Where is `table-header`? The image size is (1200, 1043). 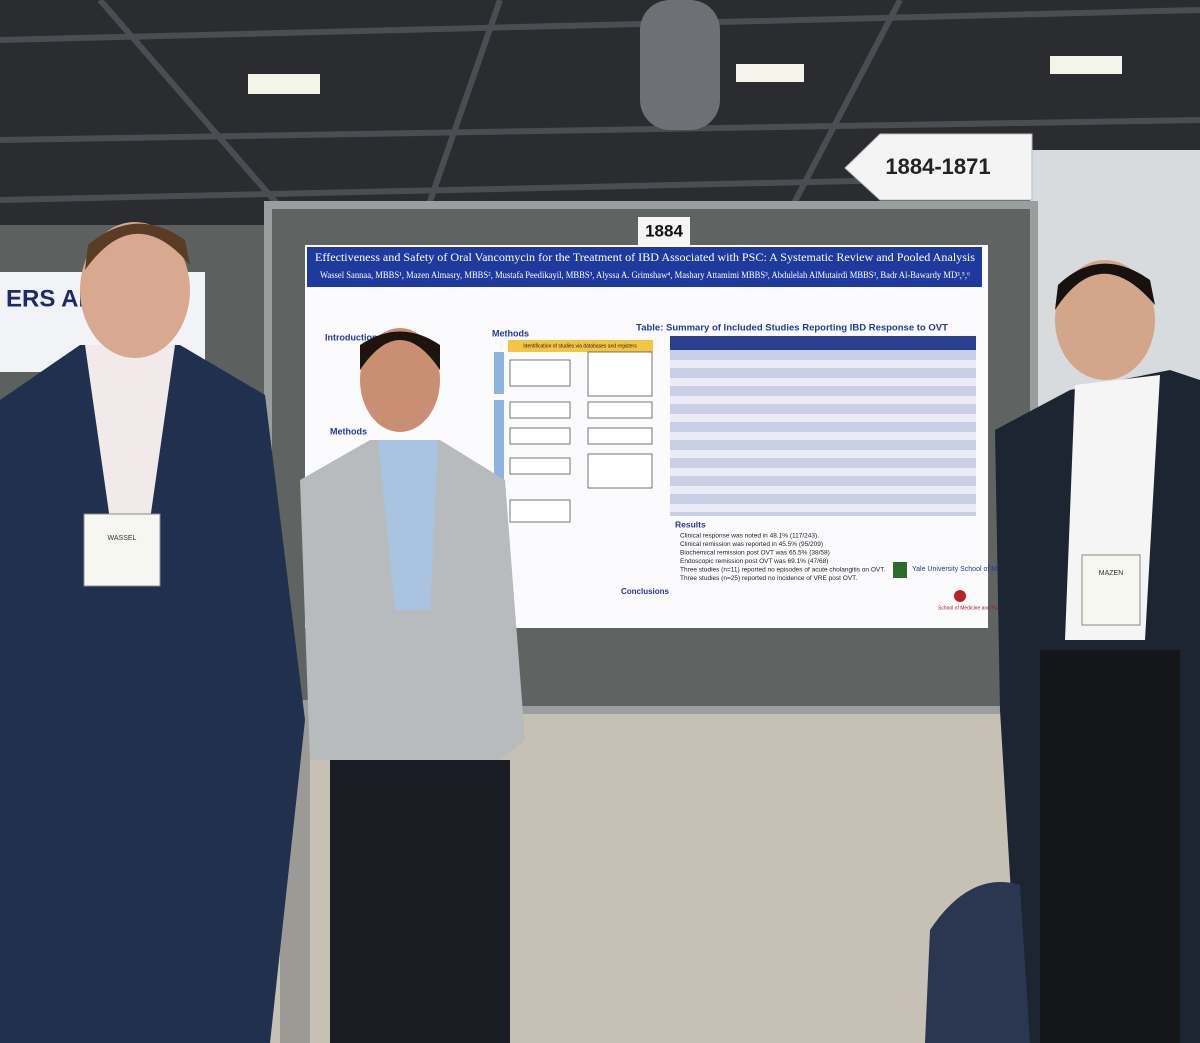 table-header is located at coordinates (823, 343).